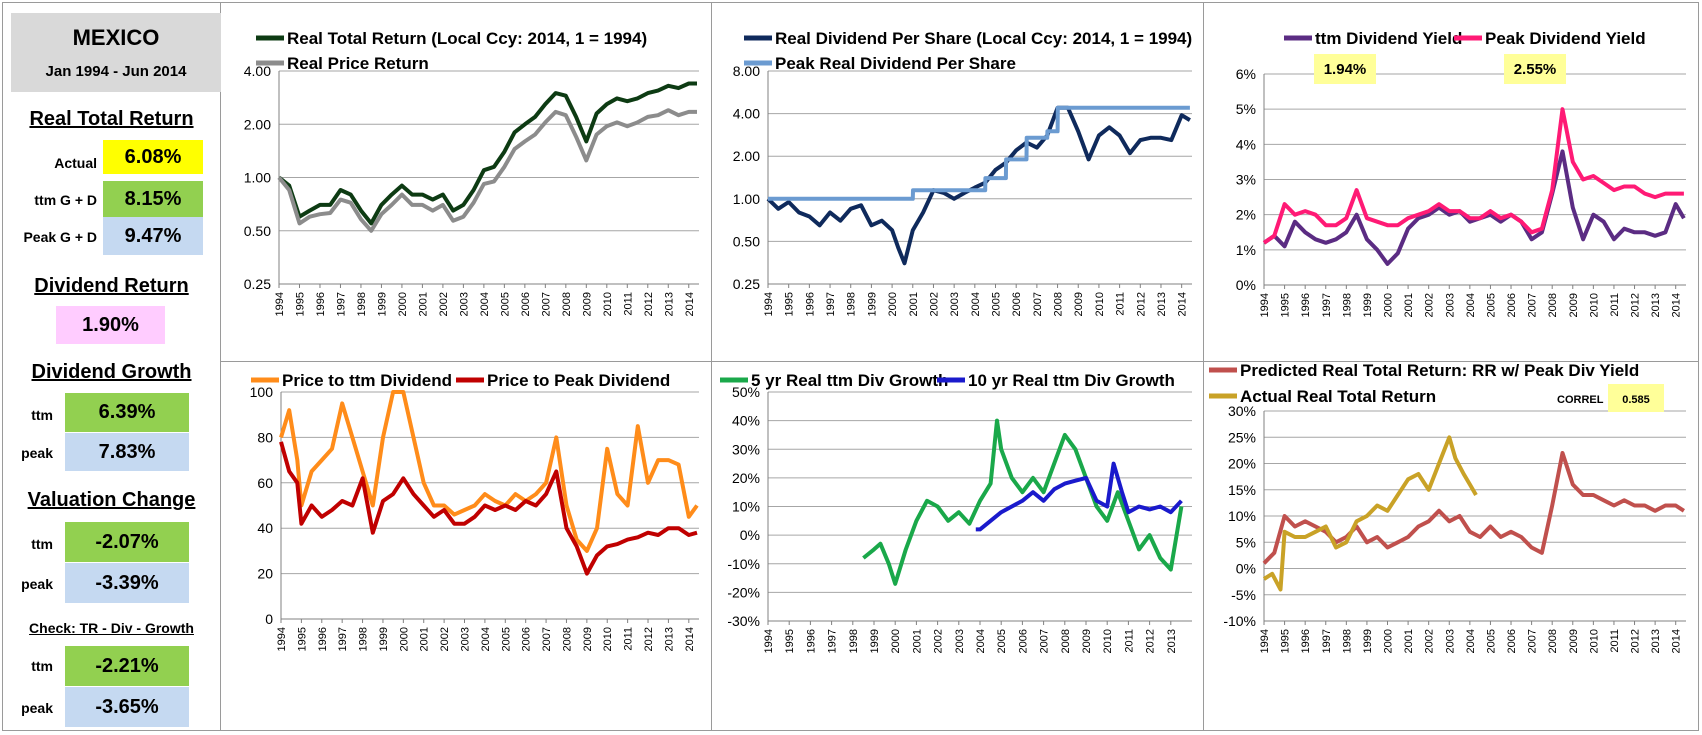 The image size is (1702, 735). What do you see at coordinates (37, 453) in the screenshot?
I see `div-growth-peak-label: peak` at bounding box center [37, 453].